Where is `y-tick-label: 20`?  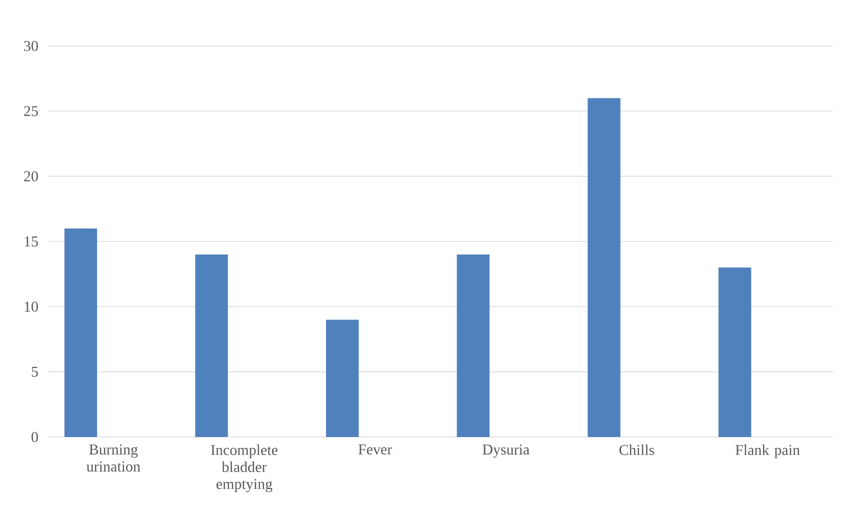
y-tick-label: 20 is located at coordinates (31, 176).